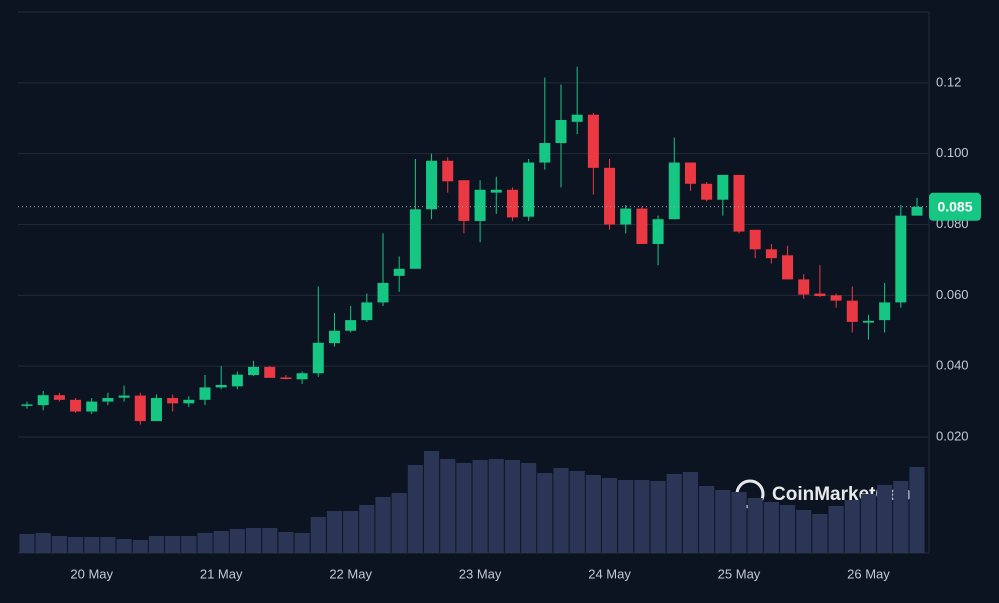 This screenshot has width=999, height=603. What do you see at coordinates (609, 573) in the screenshot?
I see `x-tick-label: 24 May` at bounding box center [609, 573].